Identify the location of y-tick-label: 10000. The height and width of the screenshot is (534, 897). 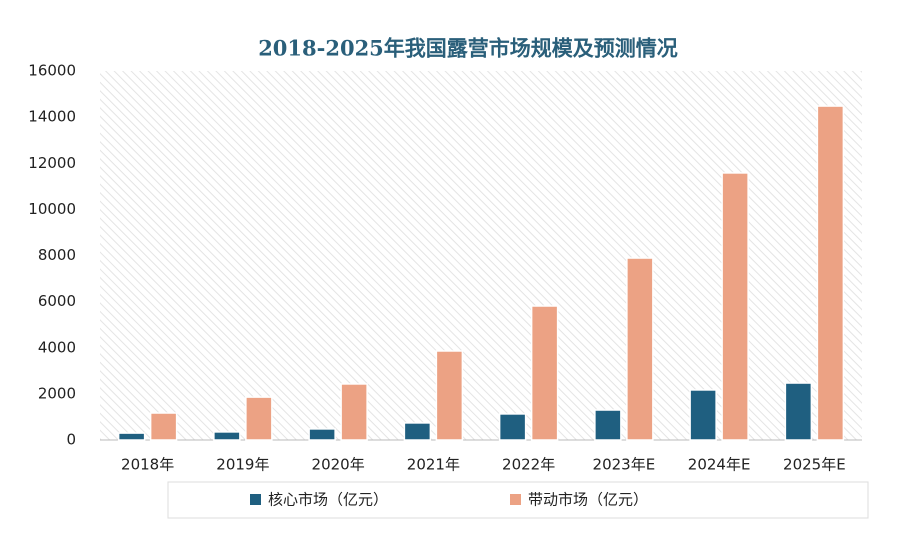
(52, 209).